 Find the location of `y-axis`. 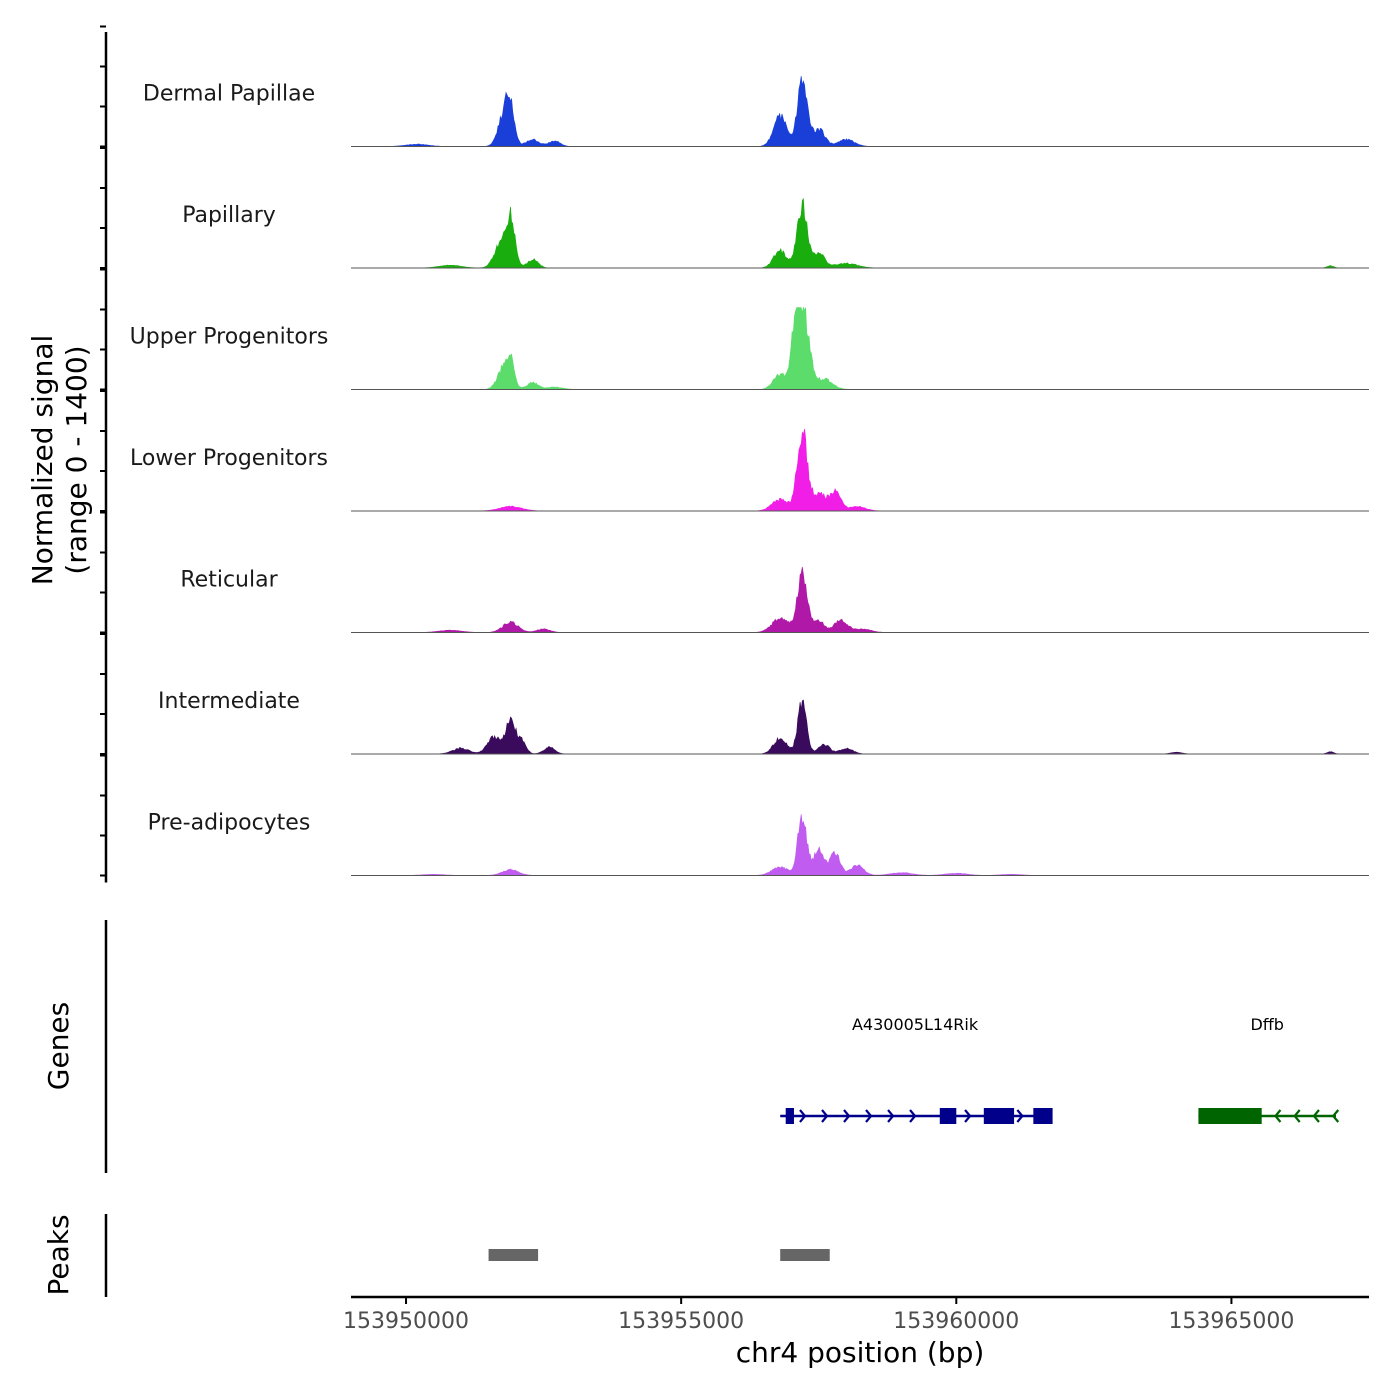

y-axis is located at coordinates (104, 454).